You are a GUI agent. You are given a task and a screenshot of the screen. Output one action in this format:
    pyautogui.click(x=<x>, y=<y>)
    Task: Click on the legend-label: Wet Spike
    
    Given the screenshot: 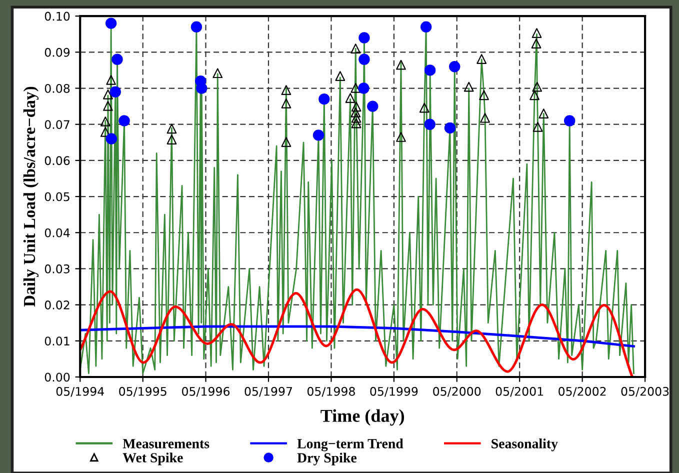 What is the action you would take?
    pyautogui.click(x=152, y=459)
    